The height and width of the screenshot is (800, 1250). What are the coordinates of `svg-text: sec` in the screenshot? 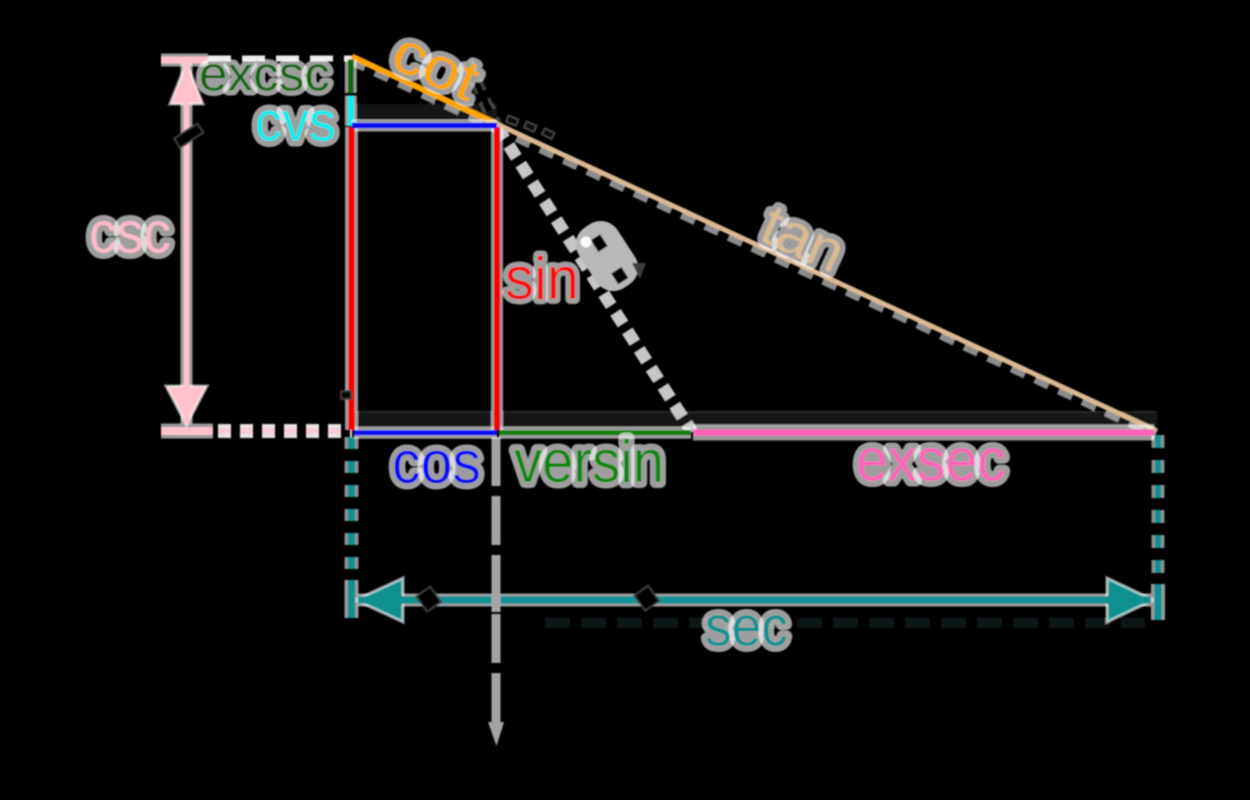 It's located at (746, 627).